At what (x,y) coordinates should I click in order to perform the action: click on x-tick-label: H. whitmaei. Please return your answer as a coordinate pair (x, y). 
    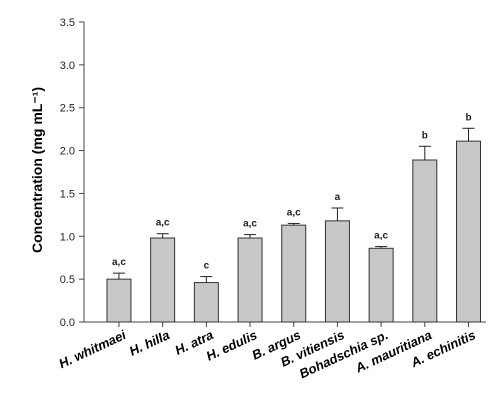
    Looking at the image, I should click on (92, 349).